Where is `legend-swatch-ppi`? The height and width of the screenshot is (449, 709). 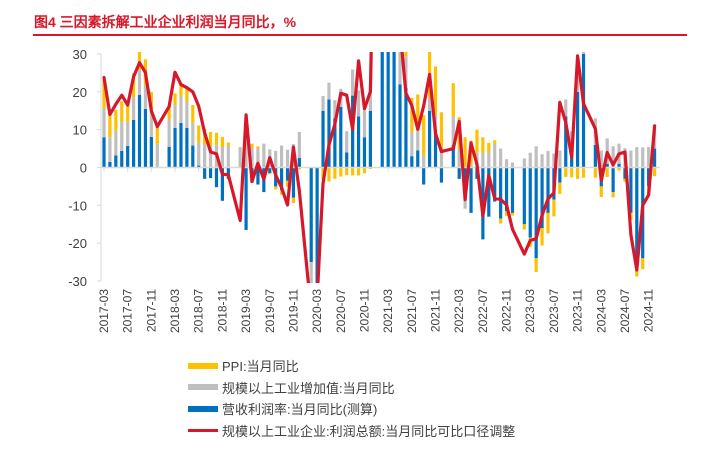 legend-swatch-ppi is located at coordinates (203, 365).